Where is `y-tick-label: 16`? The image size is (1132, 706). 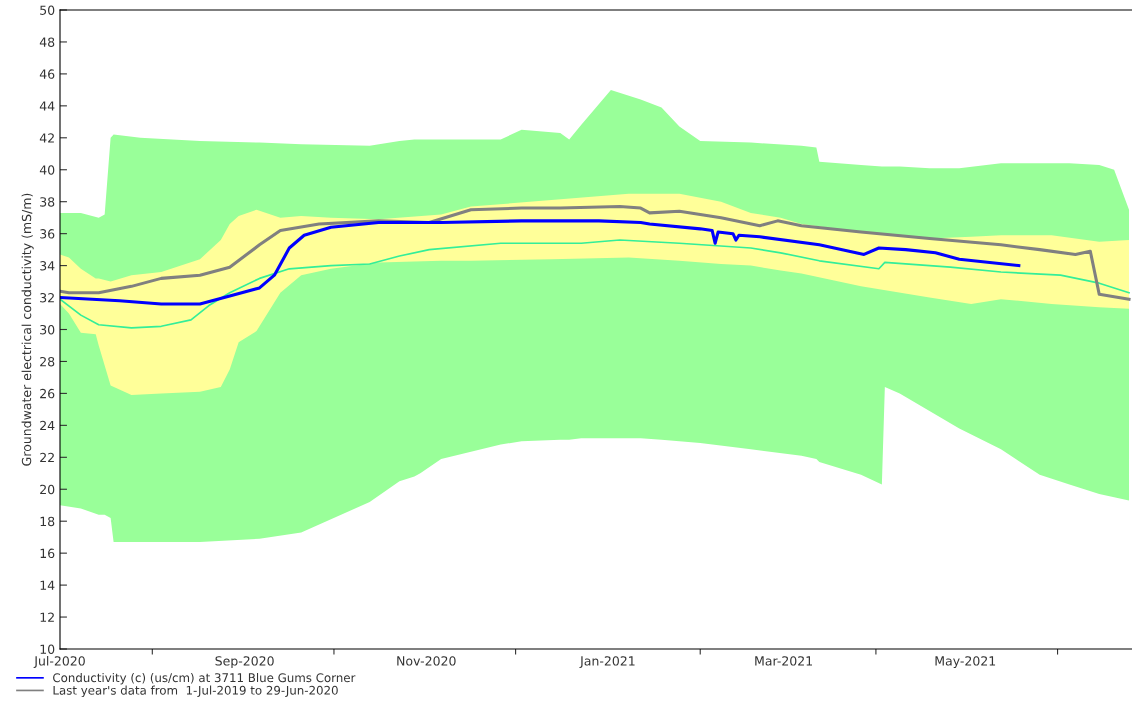
y-tick-label: 16 is located at coordinates (47, 553).